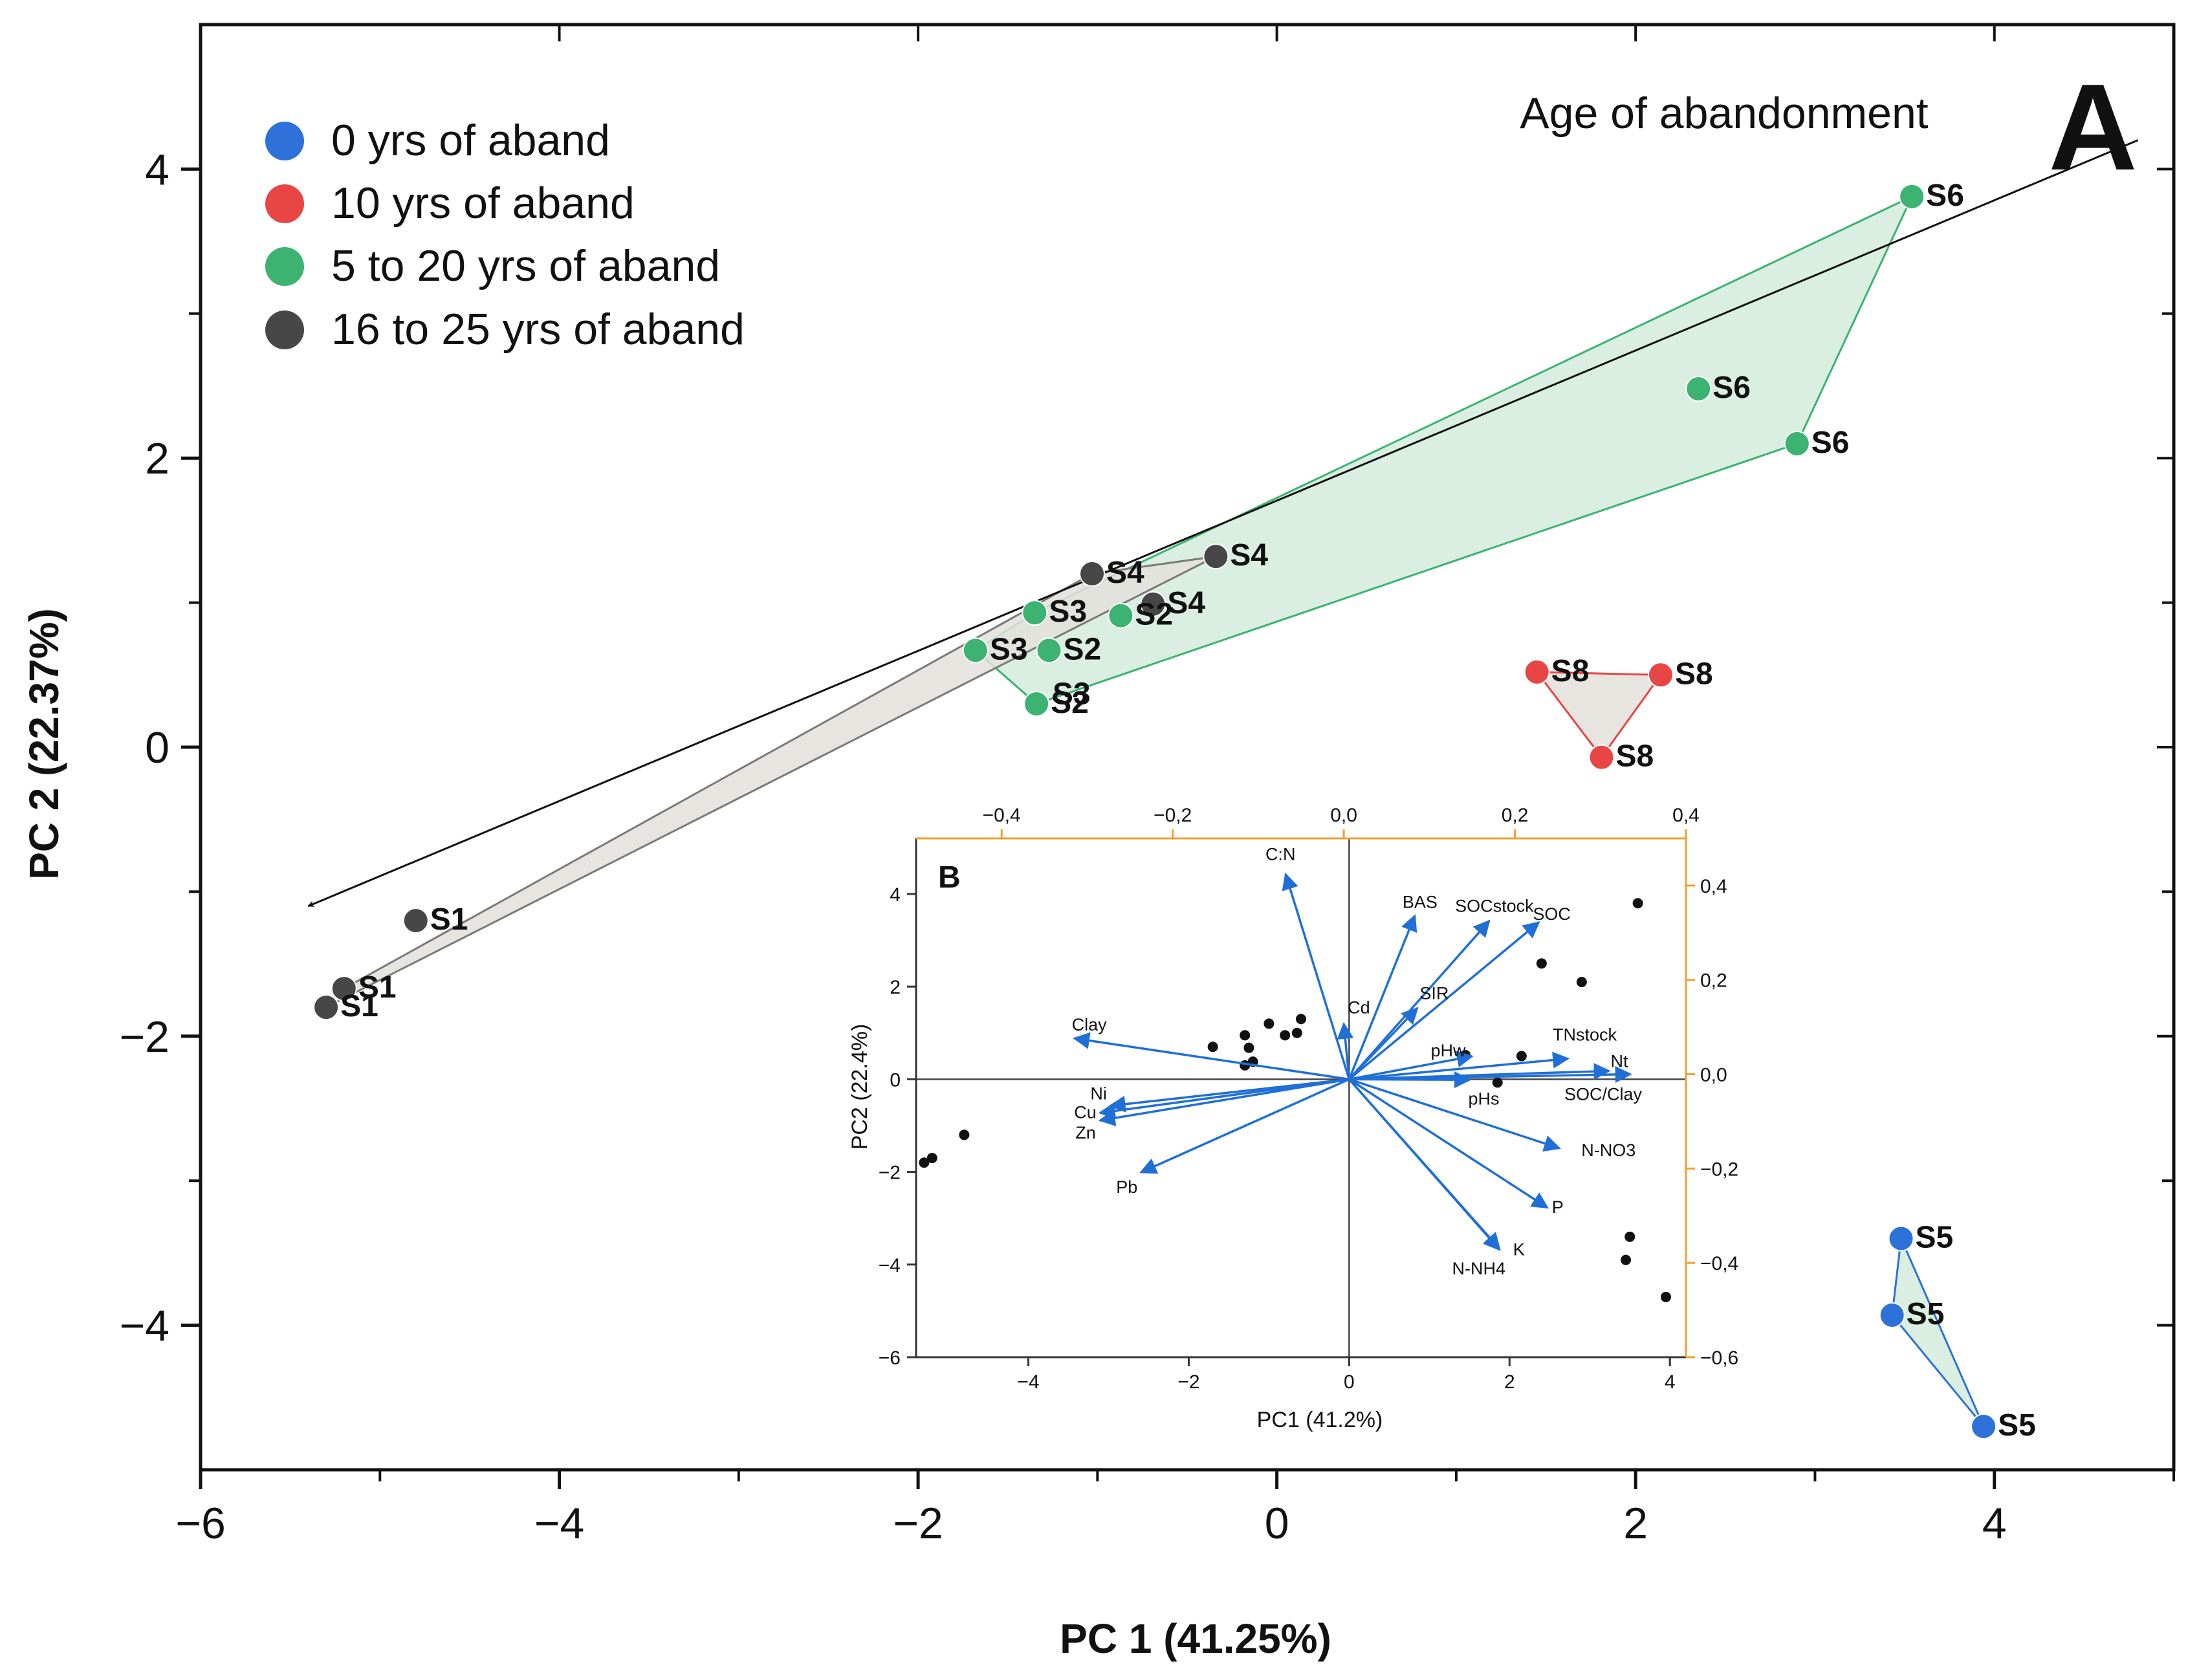 This screenshot has width=2188, height=1680. Describe the element at coordinates (1448, 1143) in the screenshot. I see `loading-arrow-p` at that location.